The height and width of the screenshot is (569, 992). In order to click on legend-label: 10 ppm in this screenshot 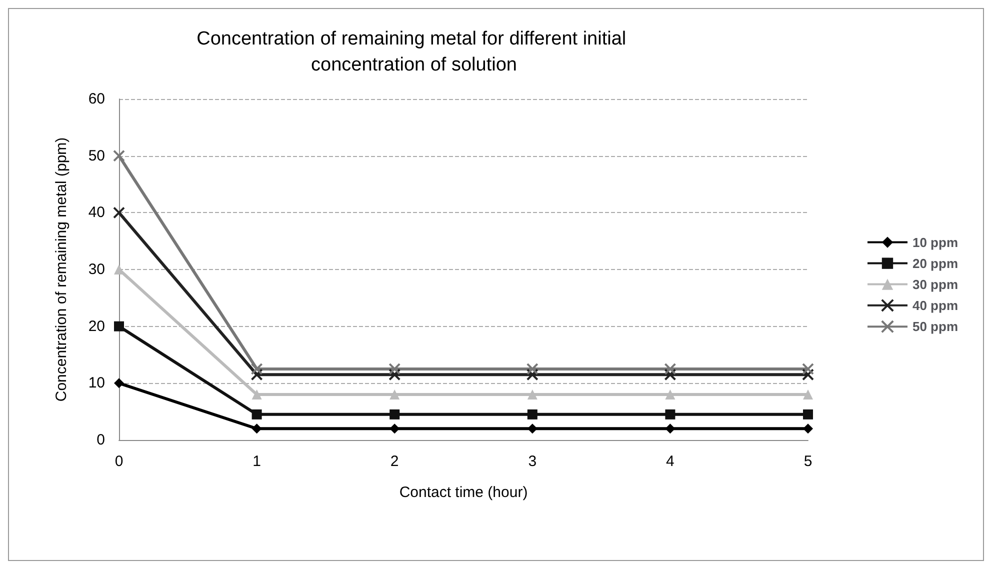, I will do `click(935, 242)`.